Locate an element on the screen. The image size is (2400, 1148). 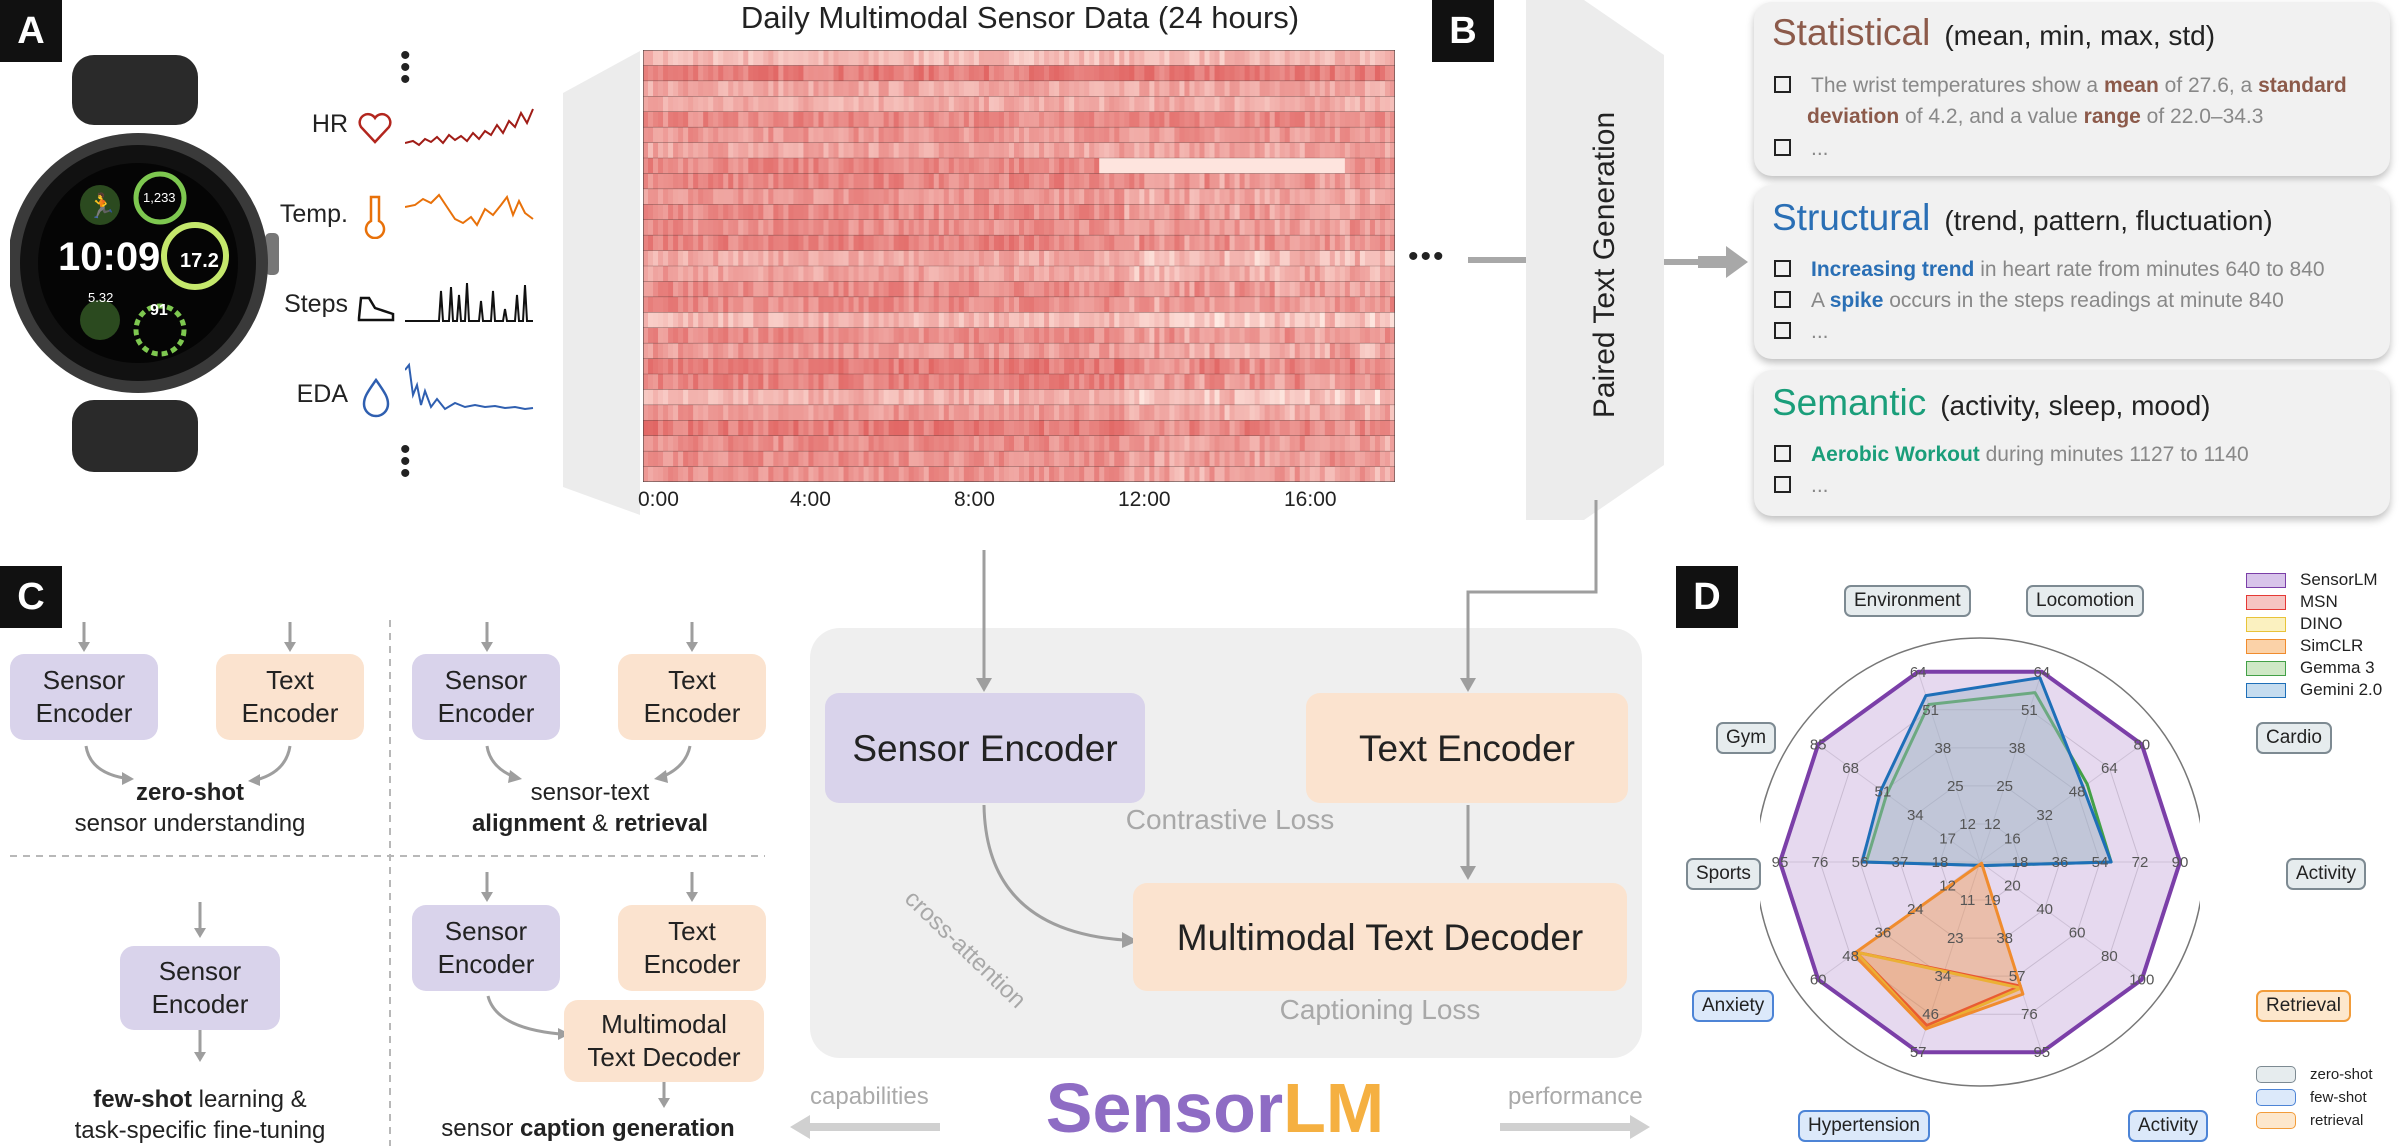
legend-swatch is located at coordinates (2266, 602).